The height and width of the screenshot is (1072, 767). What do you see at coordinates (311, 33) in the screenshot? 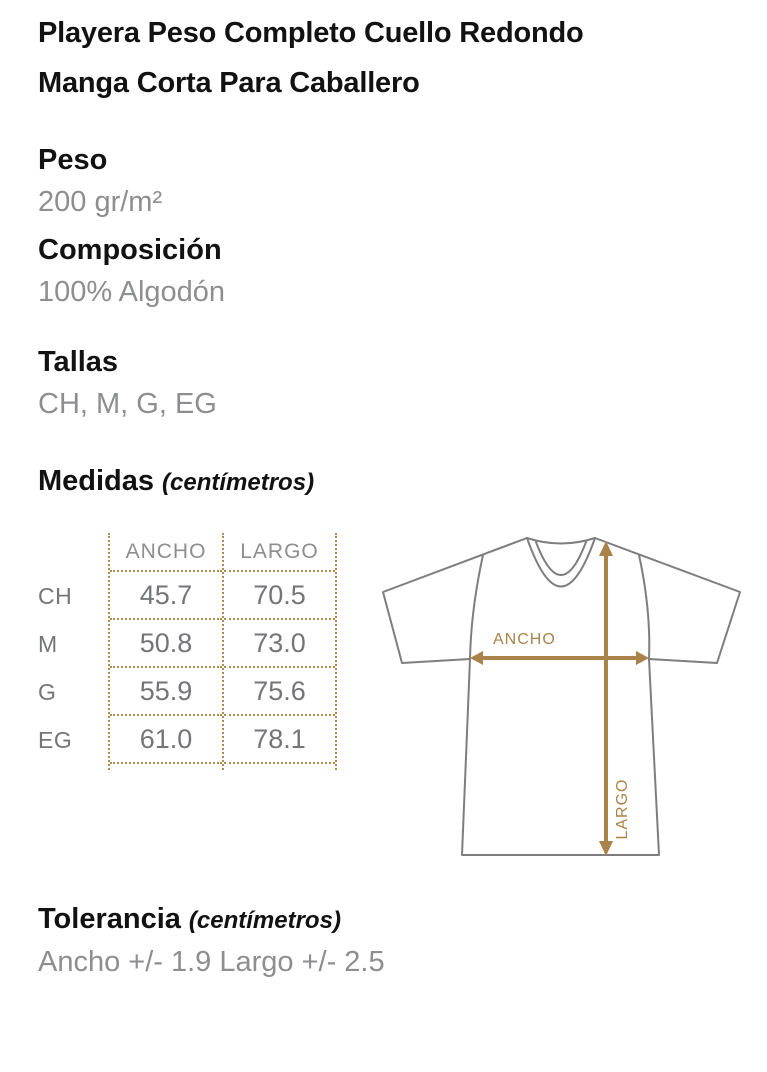
I see `page-title-line1: Playera Peso Completo Cuello Redondo` at bounding box center [311, 33].